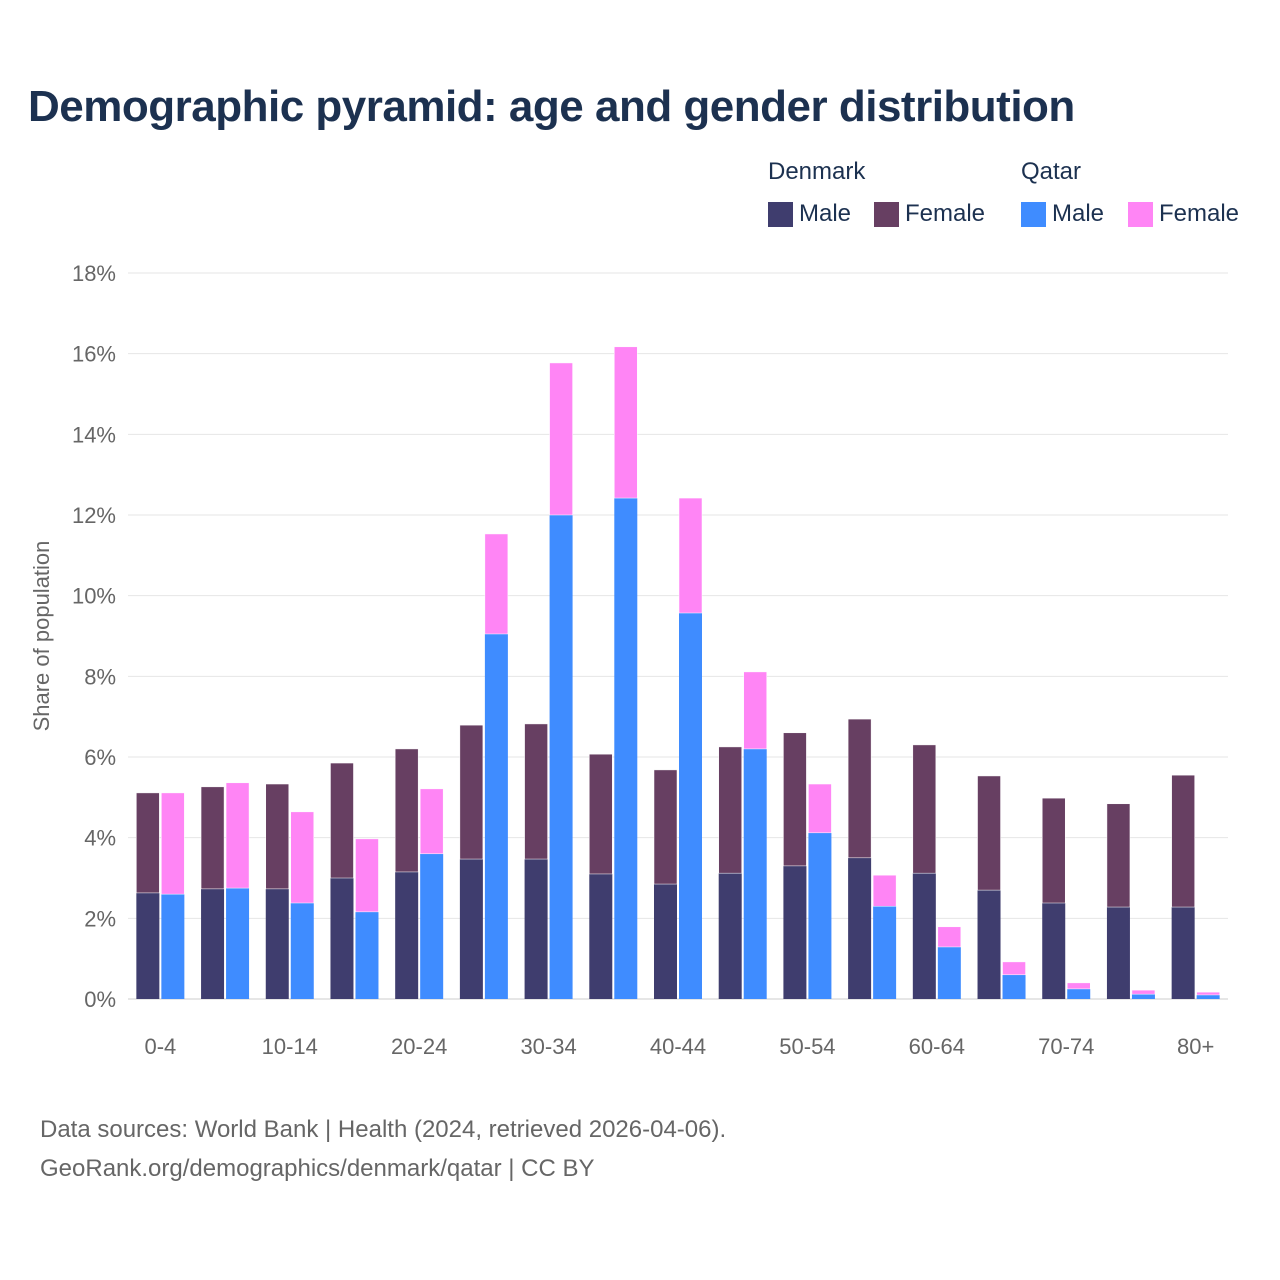 This screenshot has height=1280, width=1280. I want to click on x-tick-label: 60-64, so click(937, 1046).